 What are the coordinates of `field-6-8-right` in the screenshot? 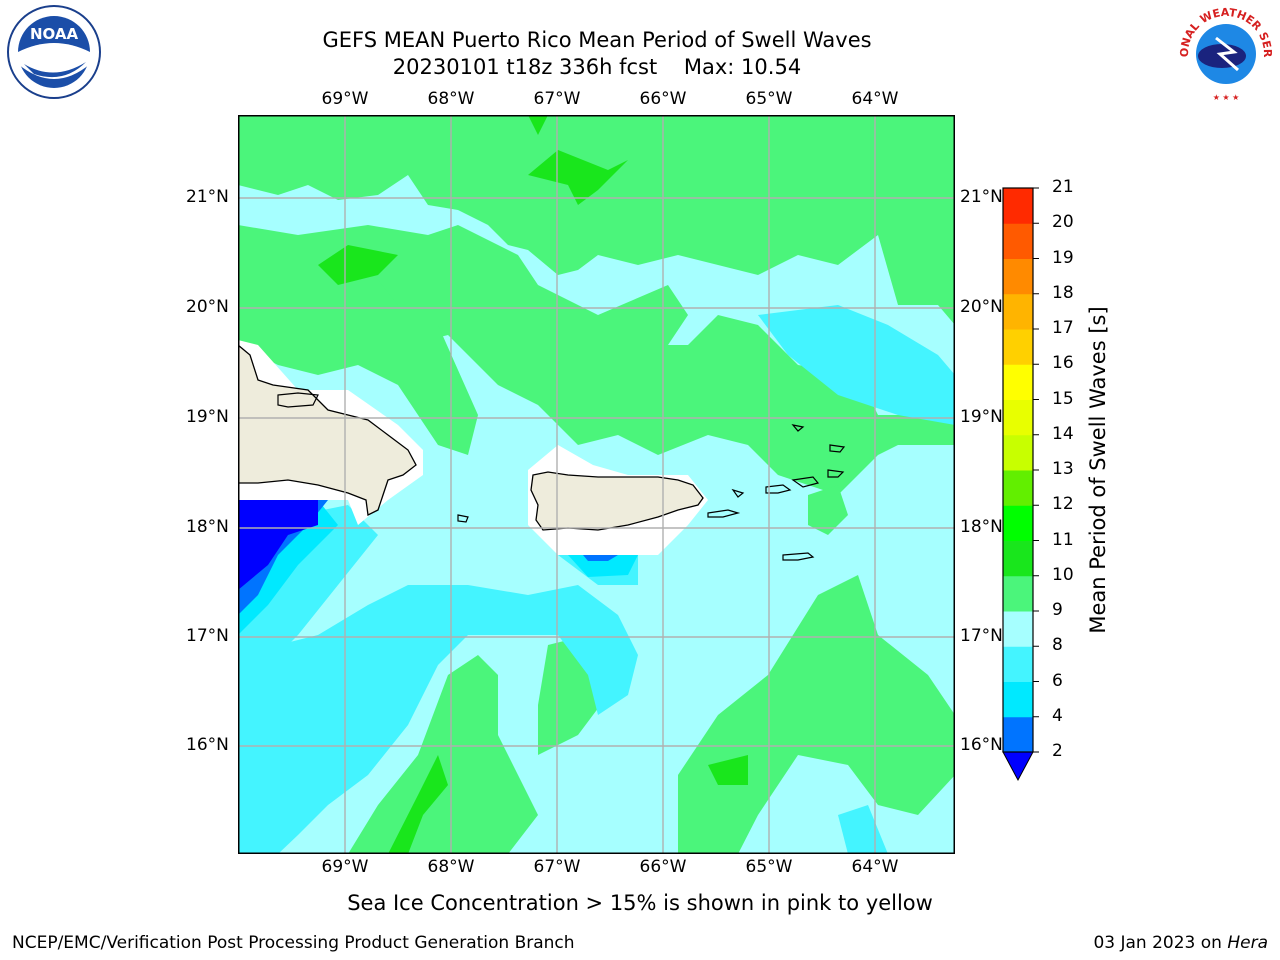 It's located at (856, 365).